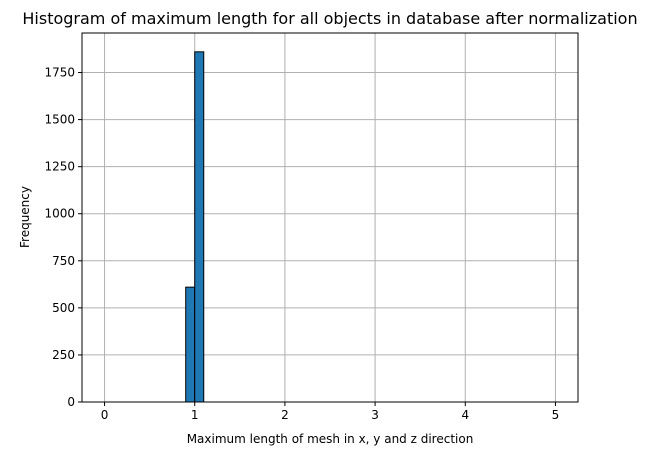 The image size is (658, 460). What do you see at coordinates (465, 415) in the screenshot?
I see `x-tick-label: 4` at bounding box center [465, 415].